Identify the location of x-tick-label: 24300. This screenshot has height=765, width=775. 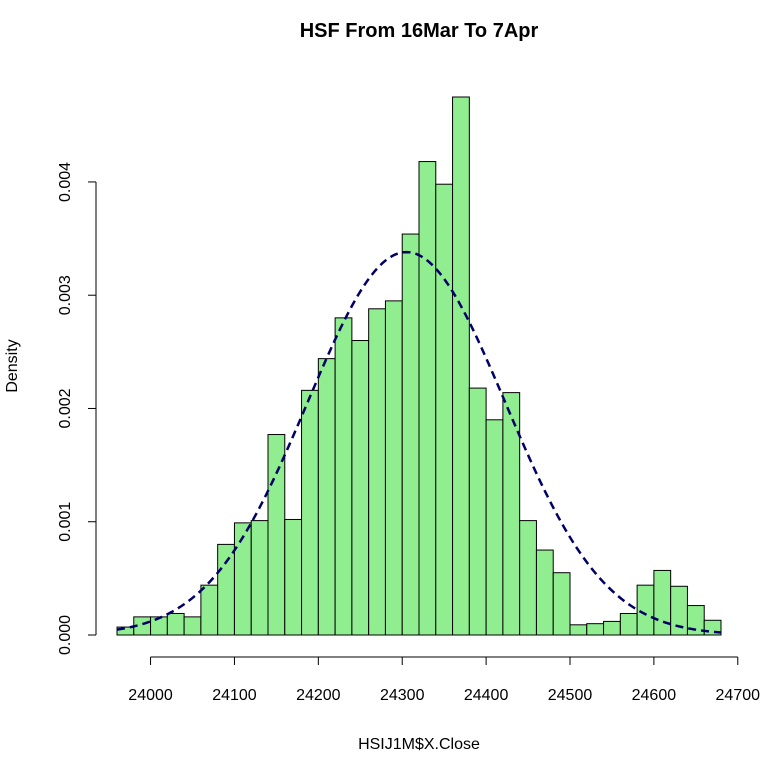
(402, 695).